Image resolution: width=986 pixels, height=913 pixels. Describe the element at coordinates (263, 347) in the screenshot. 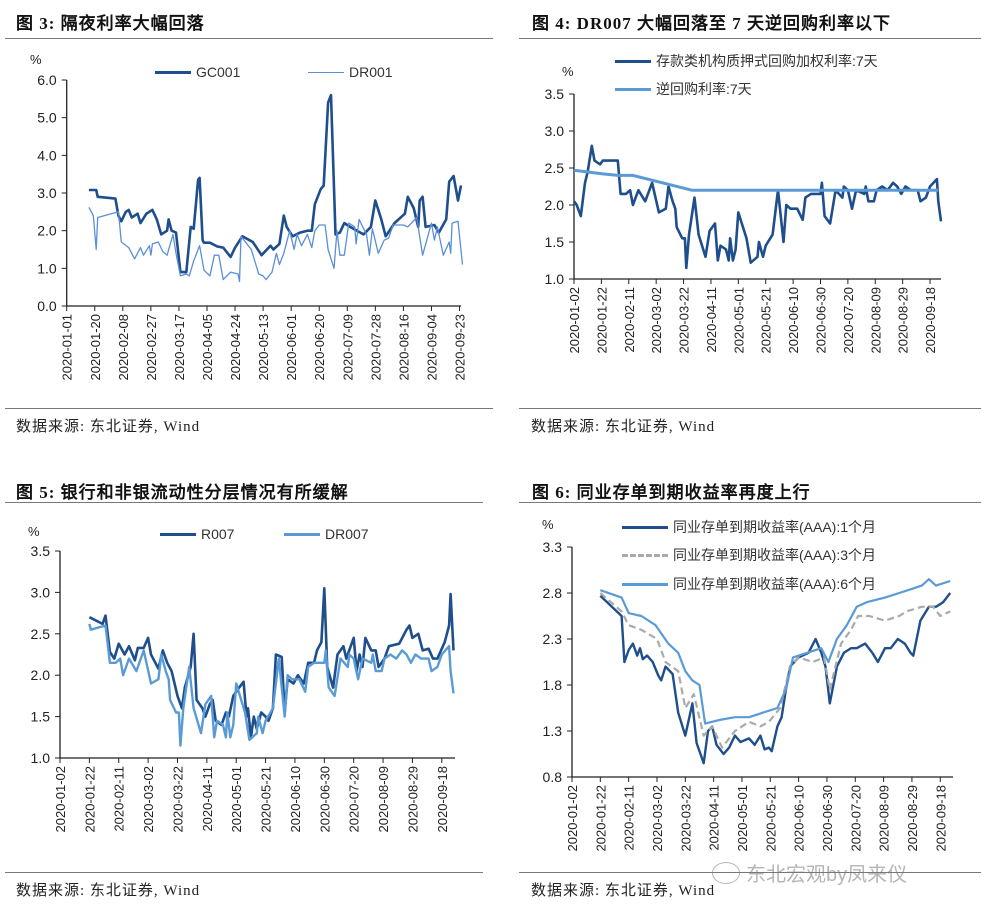

I see `x-tick-label: 2020-05-13` at that location.